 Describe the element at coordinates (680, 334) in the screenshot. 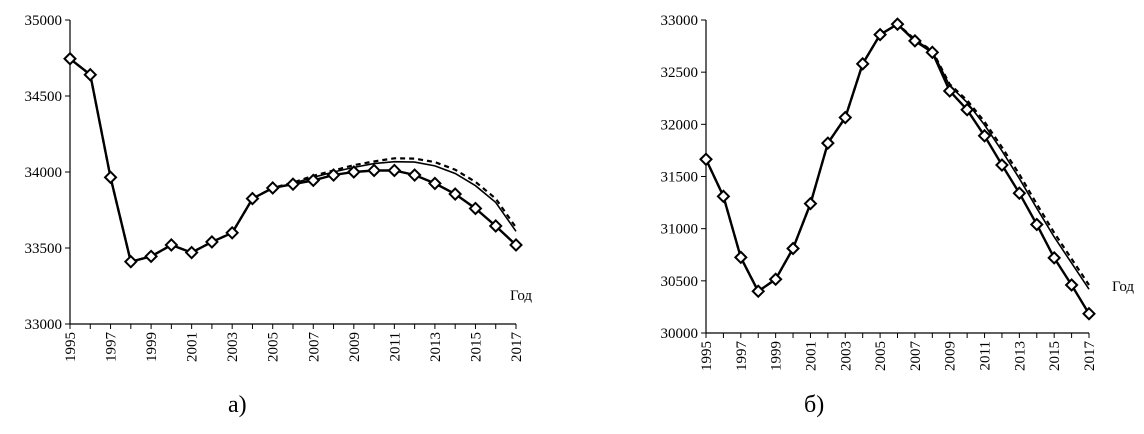

I see `y-tick-label: 30000` at that location.